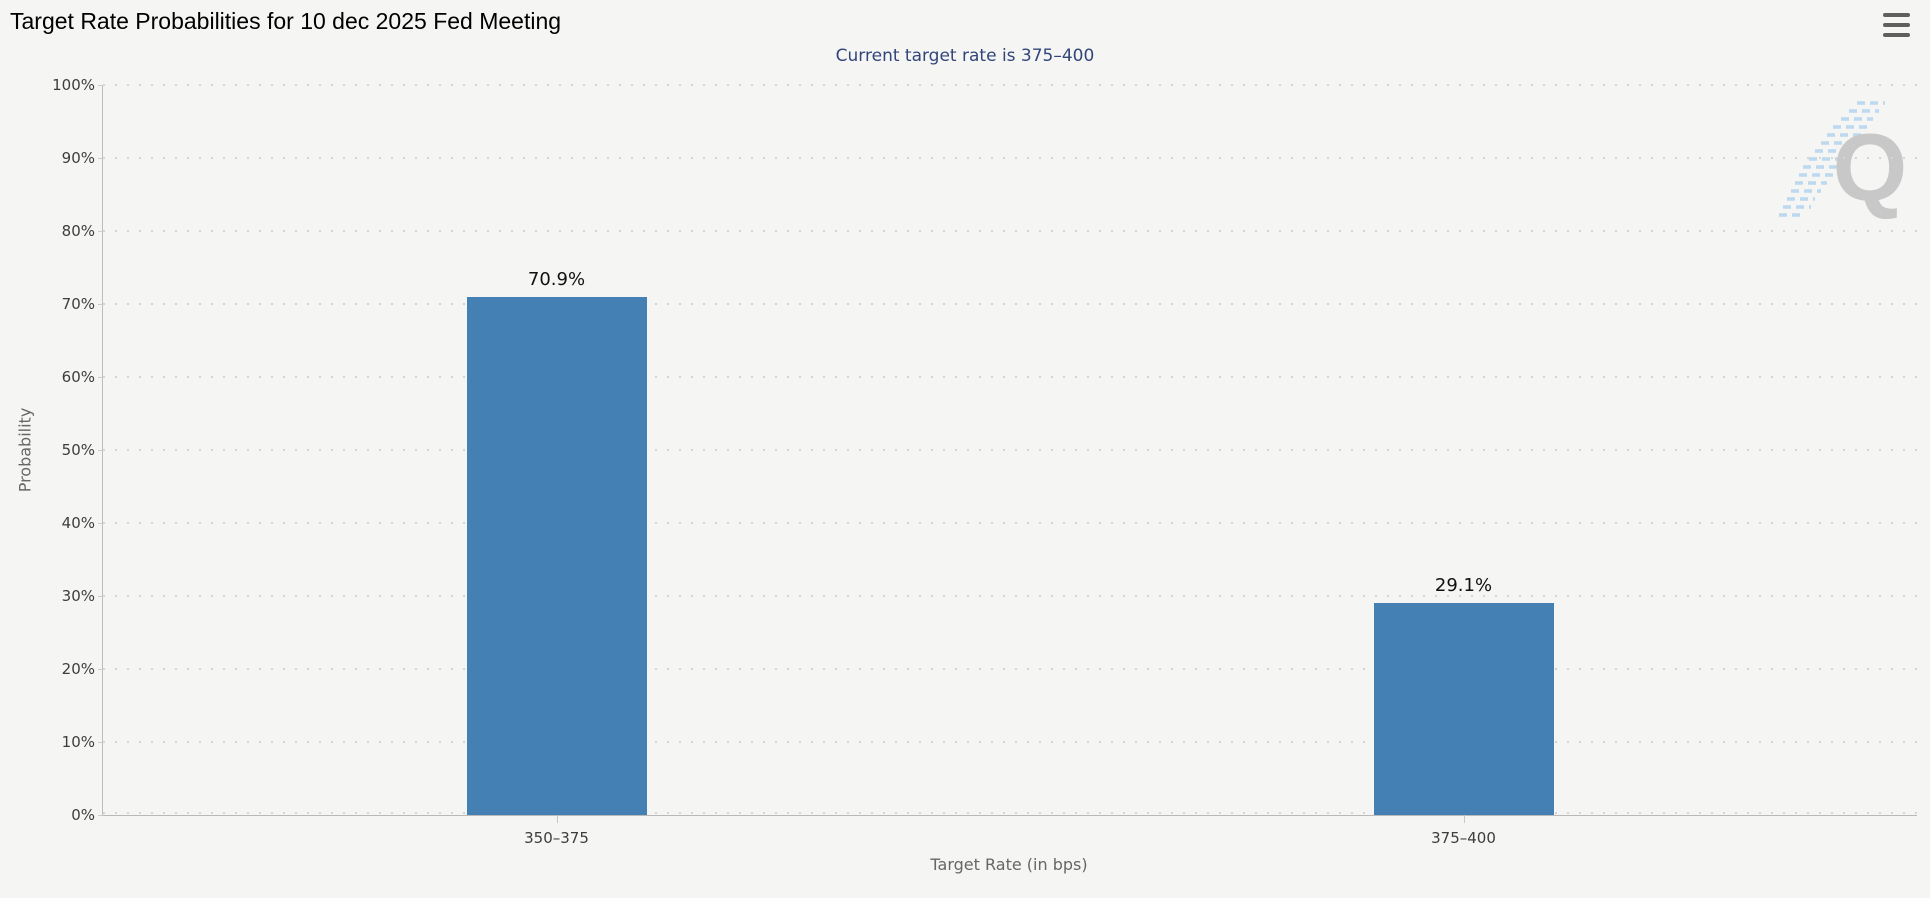 This screenshot has height=898, width=1930. I want to click on y-tick-label: 10%, so click(78, 742).